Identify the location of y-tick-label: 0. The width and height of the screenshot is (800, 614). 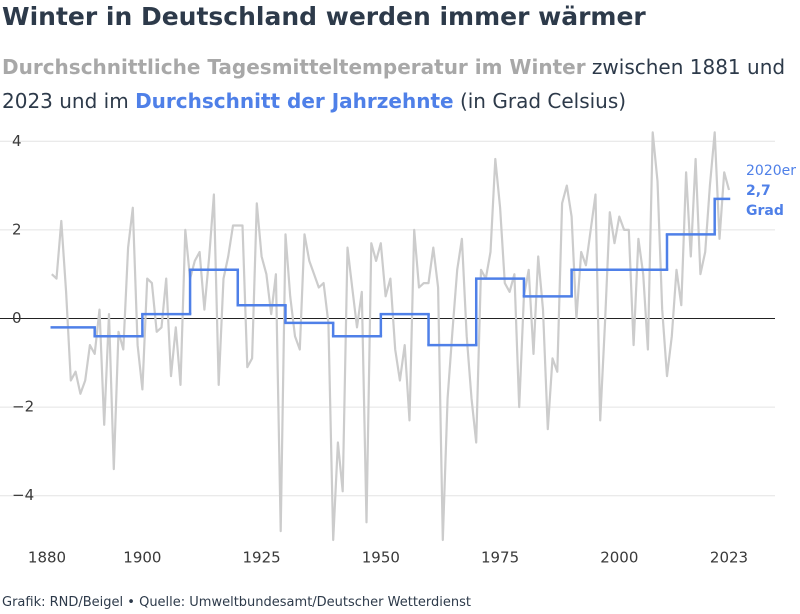
(17, 318).